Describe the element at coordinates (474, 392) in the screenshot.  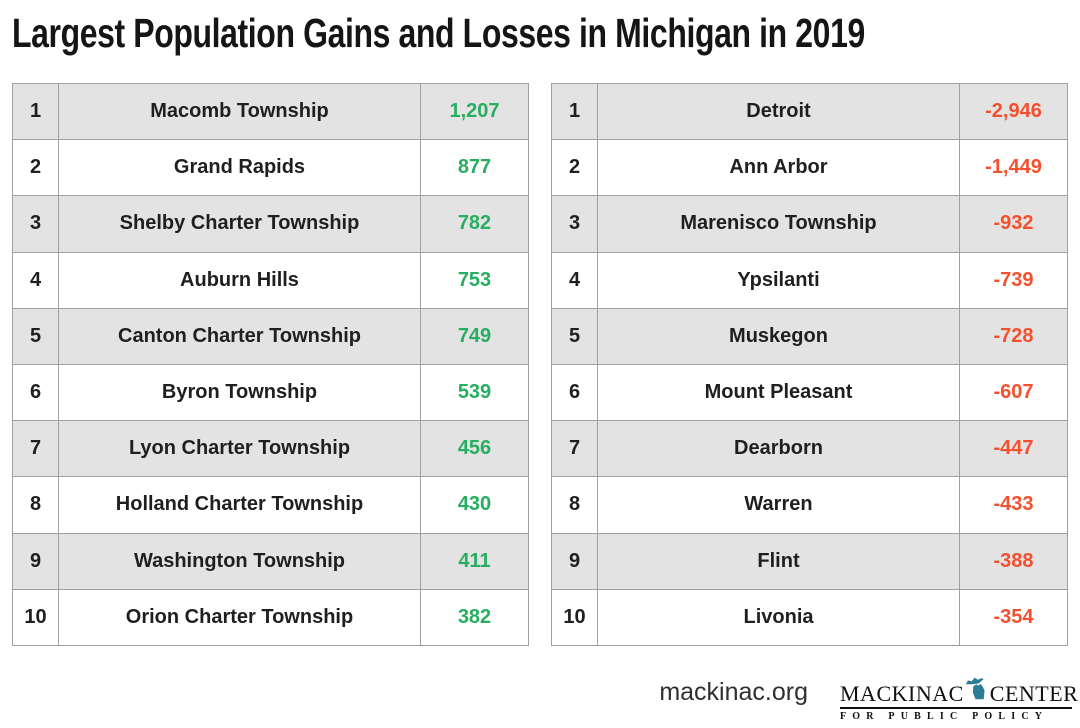
I see `value-cell: 539` at that location.